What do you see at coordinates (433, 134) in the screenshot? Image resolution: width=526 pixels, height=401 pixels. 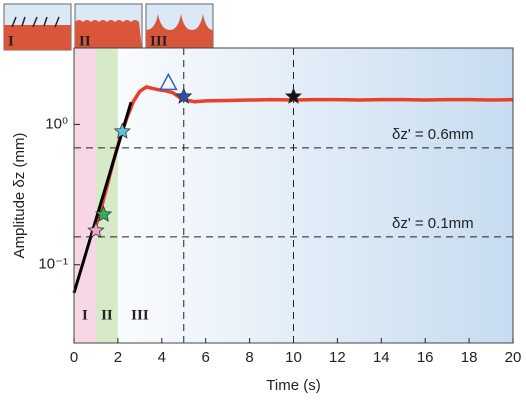 I see `reference-label: δz' = 0.6mm` at bounding box center [433, 134].